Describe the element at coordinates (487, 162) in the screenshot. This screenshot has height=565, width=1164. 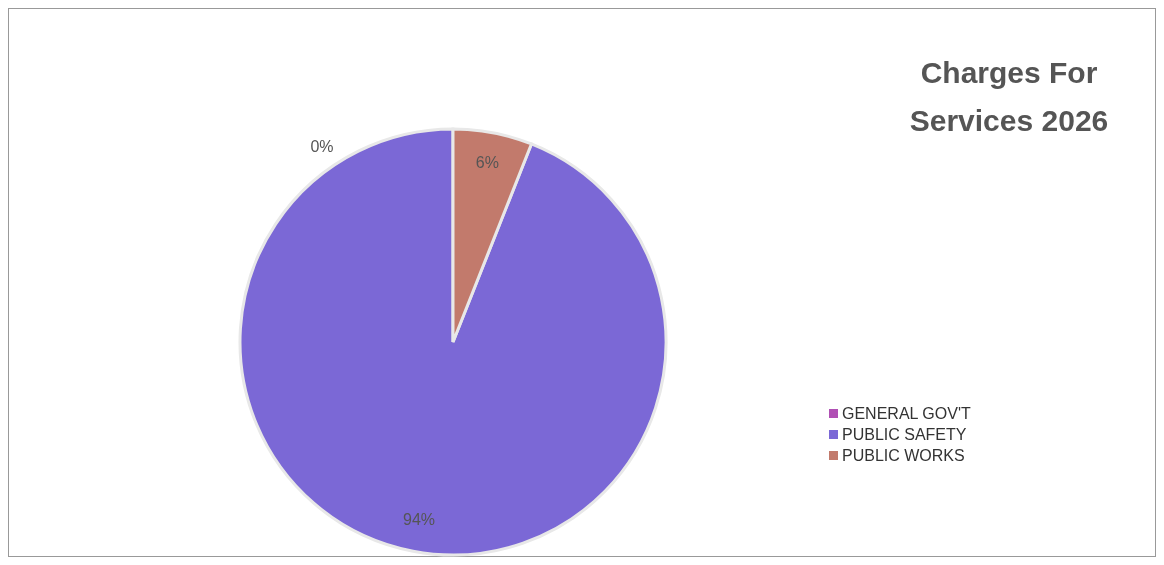
I see `data-label: 6%` at that location.